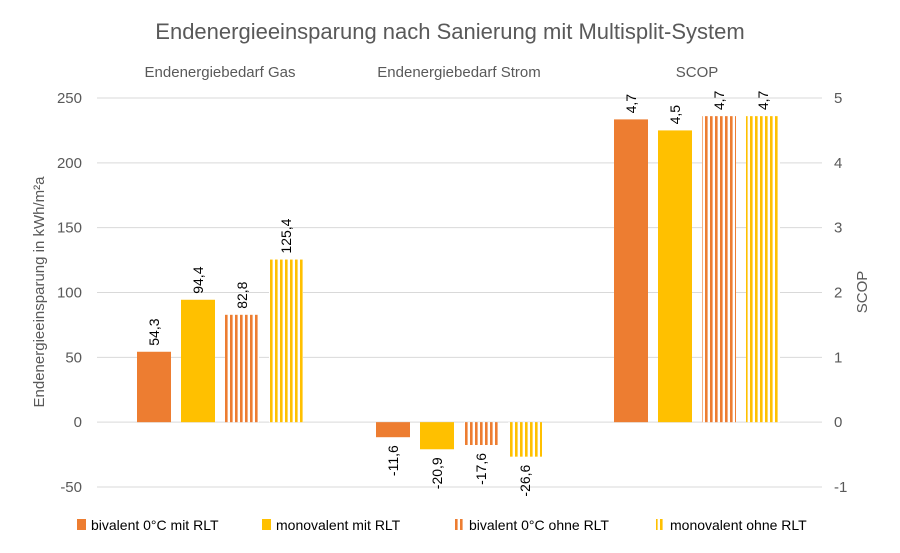 This screenshot has height=553, width=900. What do you see at coordinates (393, 460) in the screenshot?
I see `data-label: -11,6` at bounding box center [393, 460].